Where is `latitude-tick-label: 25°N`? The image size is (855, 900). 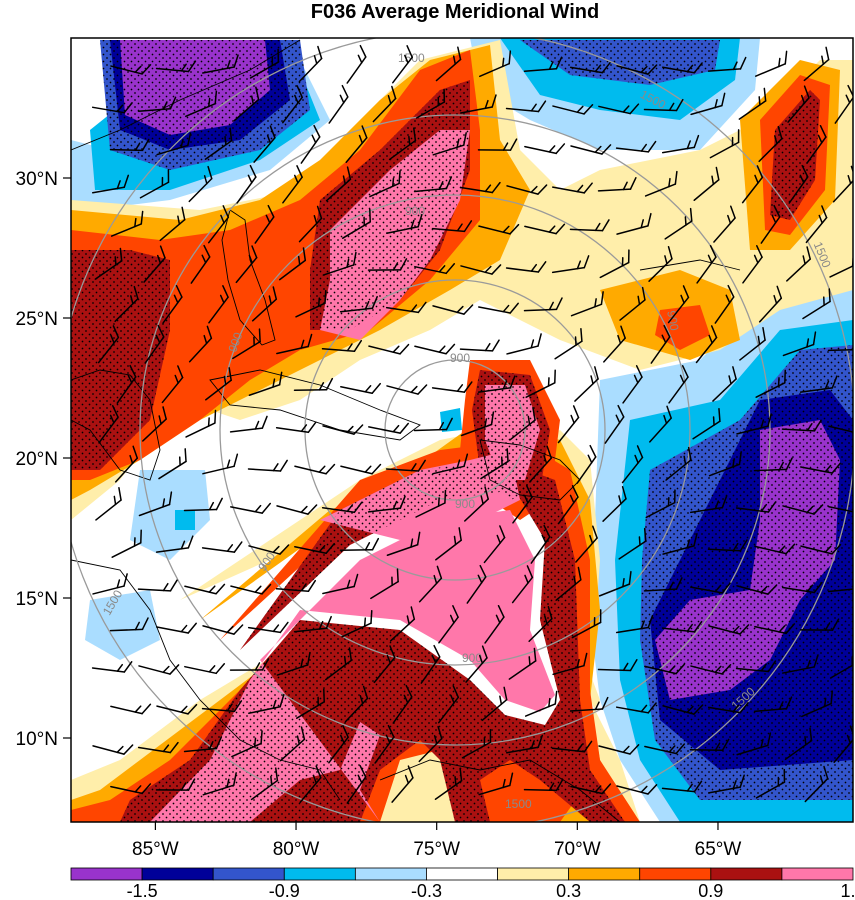 latitude-tick-label: 25°N is located at coordinates (37, 319).